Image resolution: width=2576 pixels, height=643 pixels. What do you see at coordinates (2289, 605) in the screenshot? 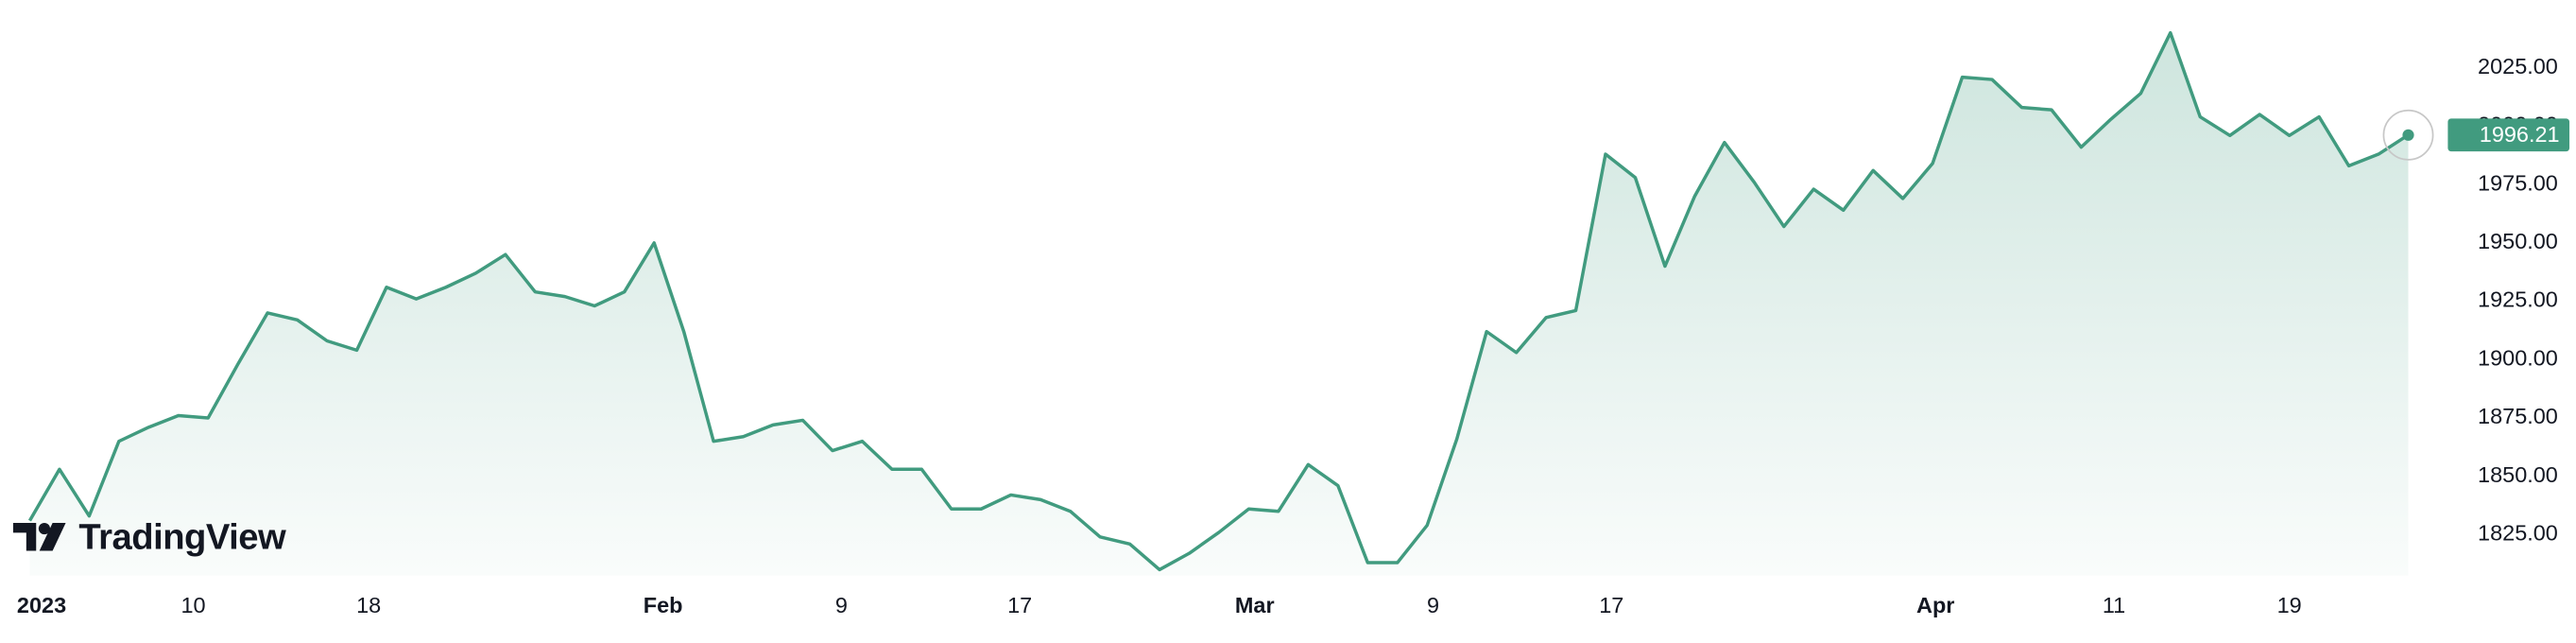
I see `x-tick-label: 19` at bounding box center [2289, 605].